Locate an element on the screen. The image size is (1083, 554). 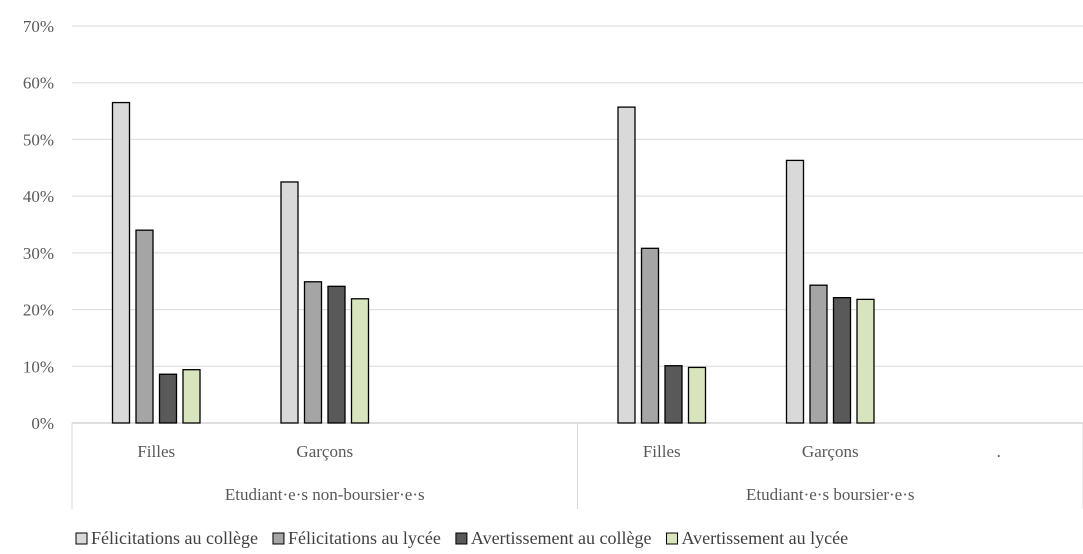
y-tick-label: 0% is located at coordinates (42, 423).